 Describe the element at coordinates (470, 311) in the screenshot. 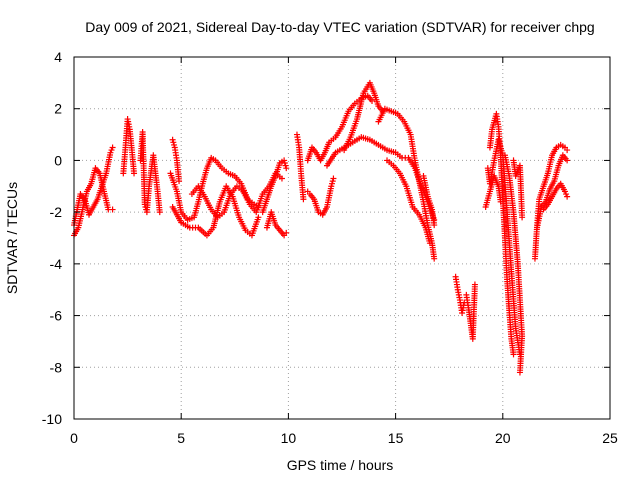

I see `series-arc20` at that location.